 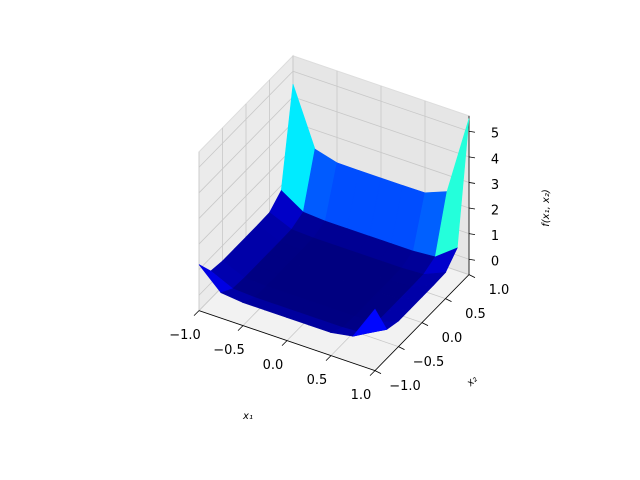 What do you see at coordinates (499, 290) in the screenshot?
I see `y-tick-label: 1.0` at bounding box center [499, 290].